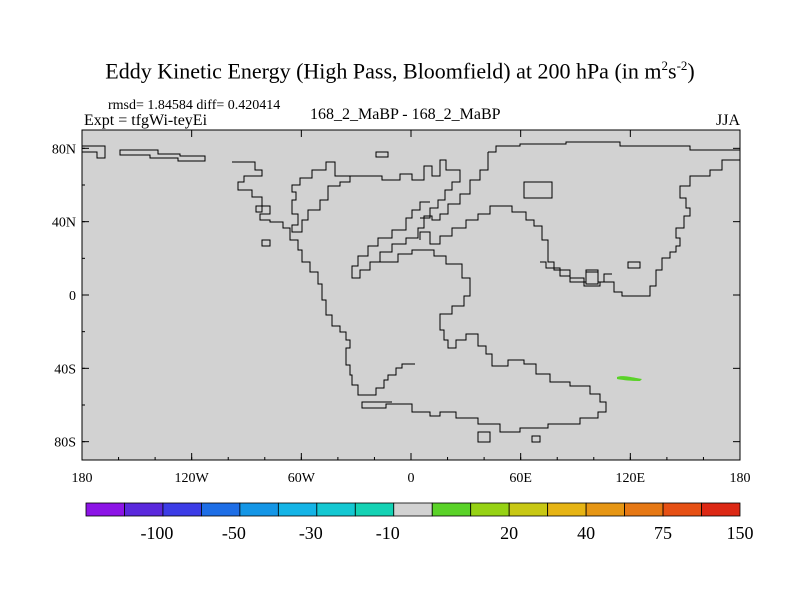 This screenshot has width=800, height=600. What do you see at coordinates (634, 265) in the screenshot?
I see `coastline-island-se-b` at bounding box center [634, 265].